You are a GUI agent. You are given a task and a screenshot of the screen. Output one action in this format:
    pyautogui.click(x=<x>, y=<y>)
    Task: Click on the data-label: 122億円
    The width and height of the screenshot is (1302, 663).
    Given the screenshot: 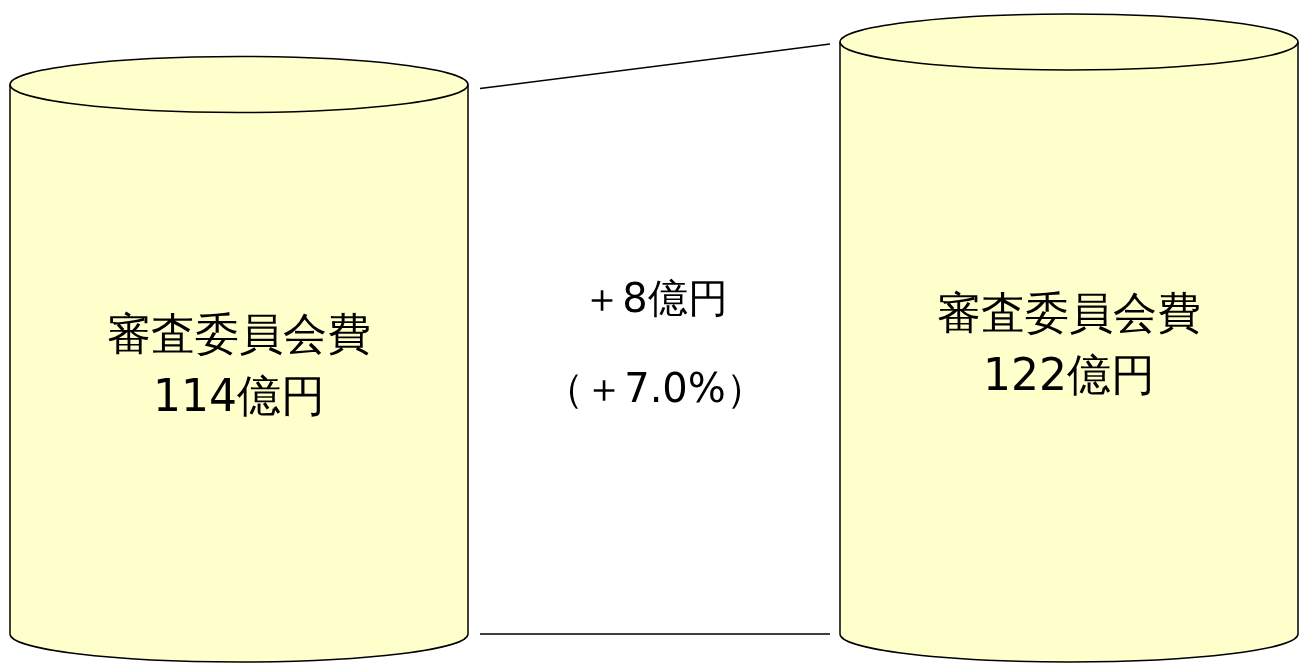 What is the action you would take?
    pyautogui.click(x=1069, y=374)
    